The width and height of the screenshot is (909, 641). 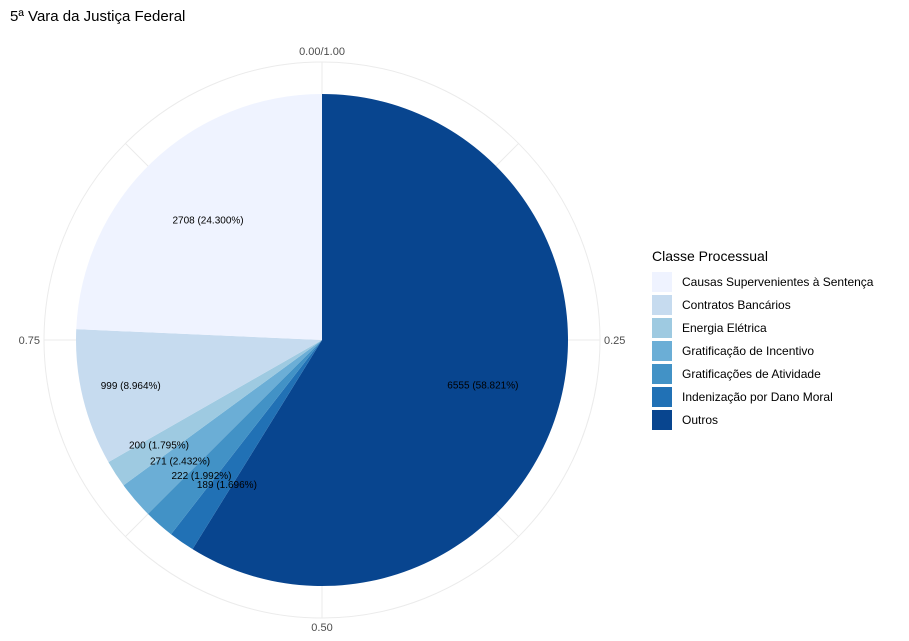 What do you see at coordinates (227, 485) in the screenshot?
I see `slice-label: 189 (1.696%)` at bounding box center [227, 485].